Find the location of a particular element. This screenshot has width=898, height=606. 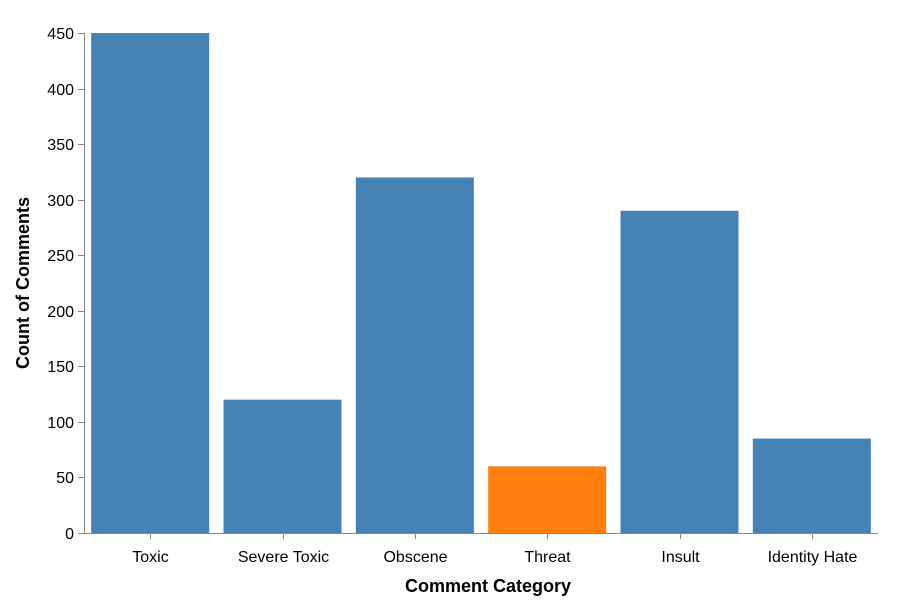

x-tick-label: Obscene is located at coordinates (415, 557).